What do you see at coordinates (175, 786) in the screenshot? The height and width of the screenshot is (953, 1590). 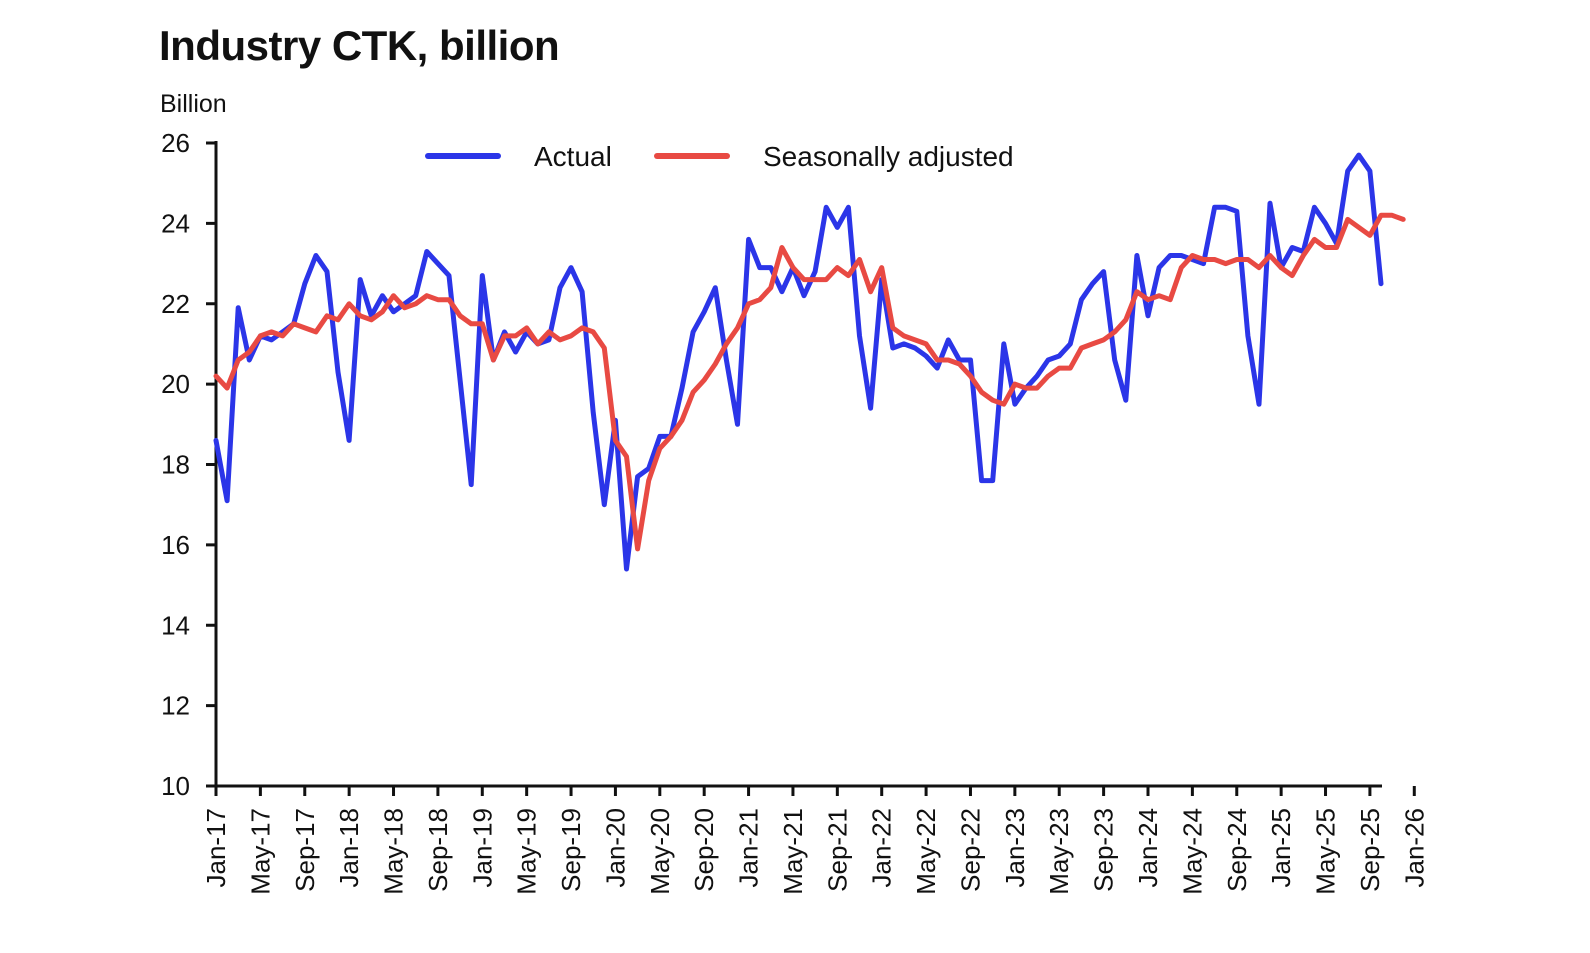 I see `y-tick-label: 10` at bounding box center [175, 786].